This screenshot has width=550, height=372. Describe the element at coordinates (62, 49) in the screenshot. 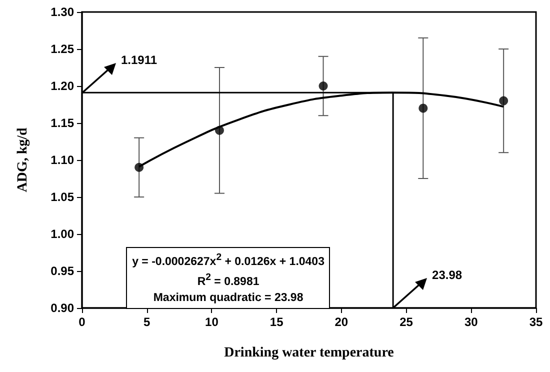

I see `y-tick-label: 1.25` at that location.